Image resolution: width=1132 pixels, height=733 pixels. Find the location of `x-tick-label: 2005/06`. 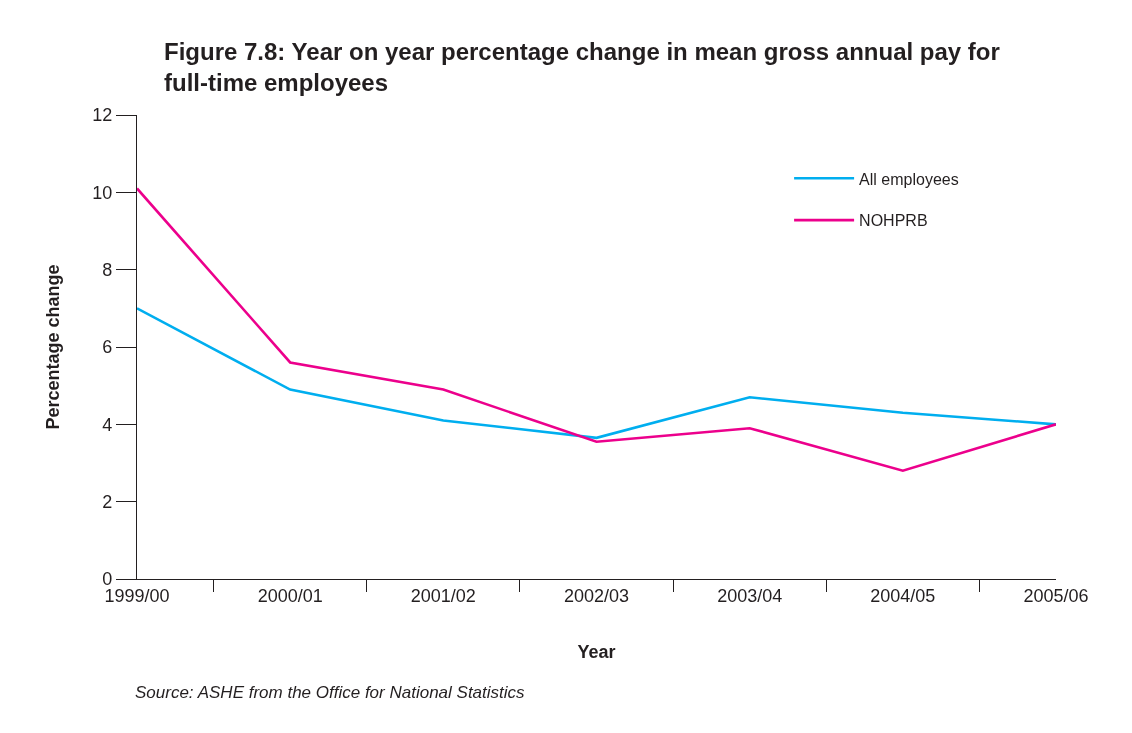

x-tick-label: 2005/06 is located at coordinates (1056, 595).